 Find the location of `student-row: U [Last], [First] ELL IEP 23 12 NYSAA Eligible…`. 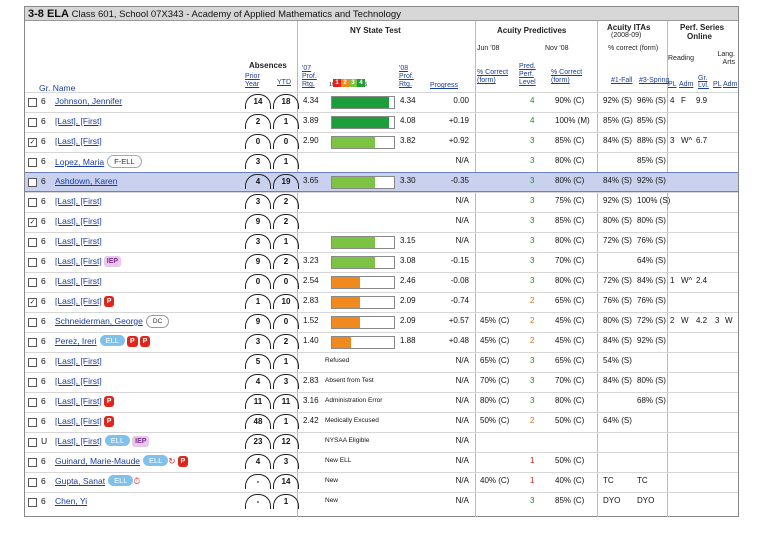

student-row: U [Last], [First] ELL IEP 23 12 NYSAA Eligible… is located at coordinates (381, 441).